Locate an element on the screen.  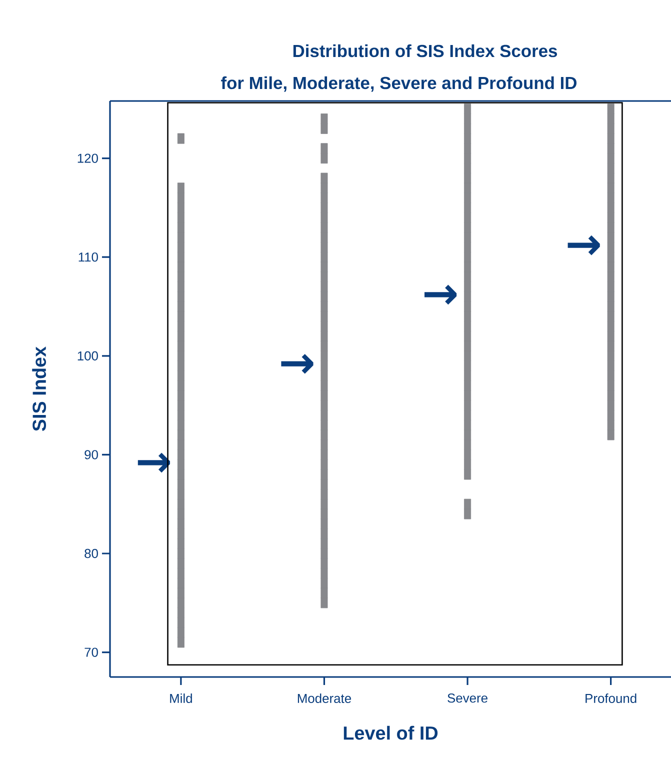
x-tick-label: Moderate is located at coordinates (324, 699).